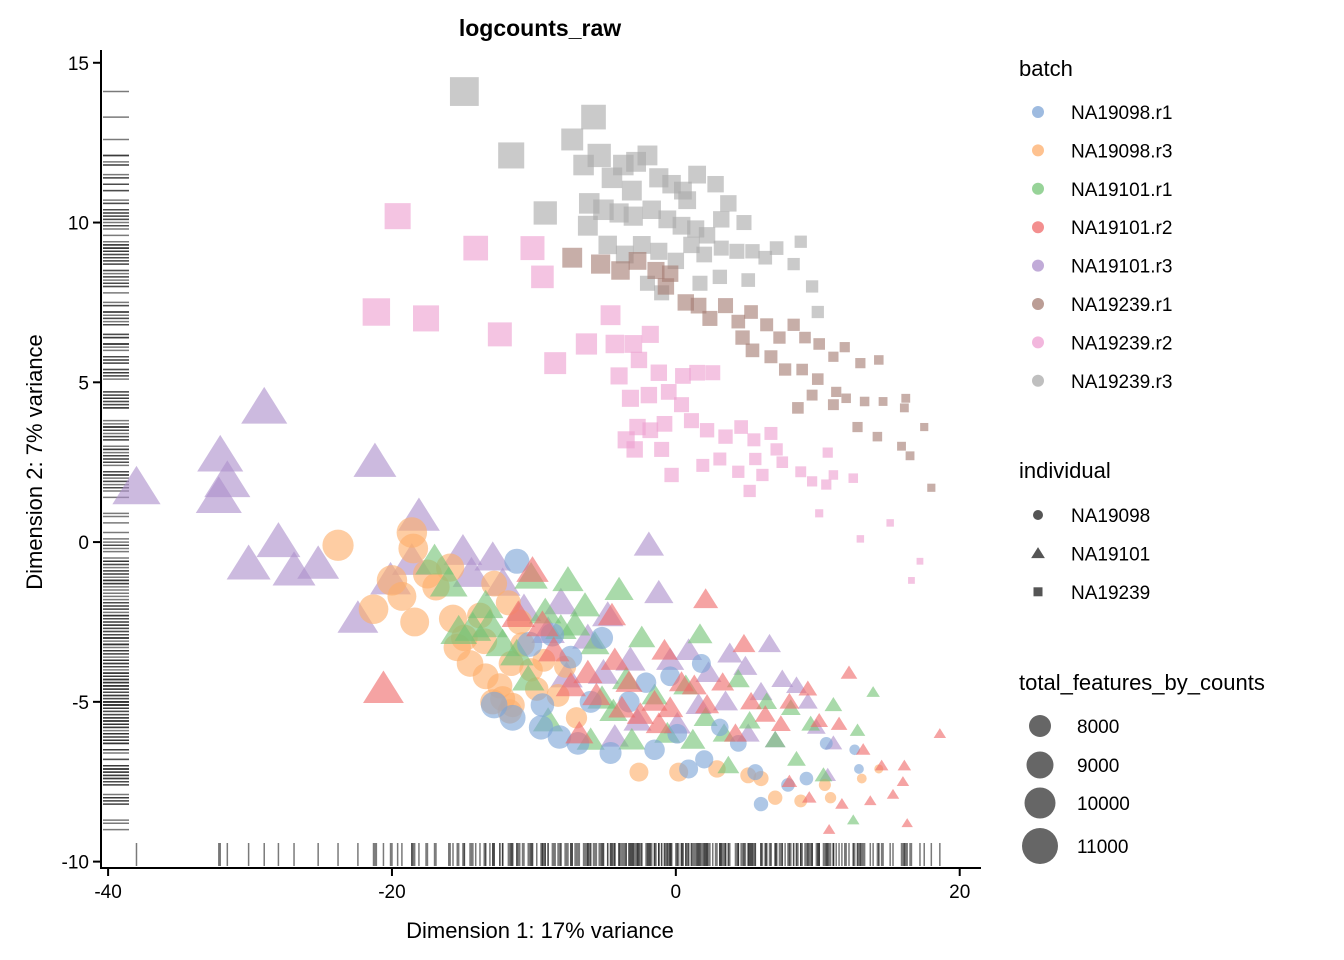 The image size is (1344, 960). I want to click on y-tick-label: 10, so click(78, 224).